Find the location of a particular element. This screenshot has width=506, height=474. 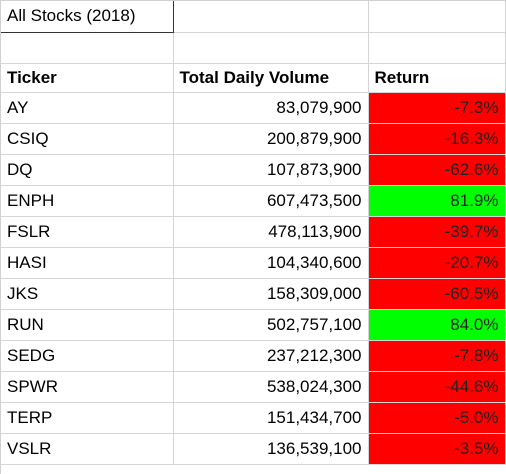

return-cell: -44.6% is located at coordinates (437, 387).